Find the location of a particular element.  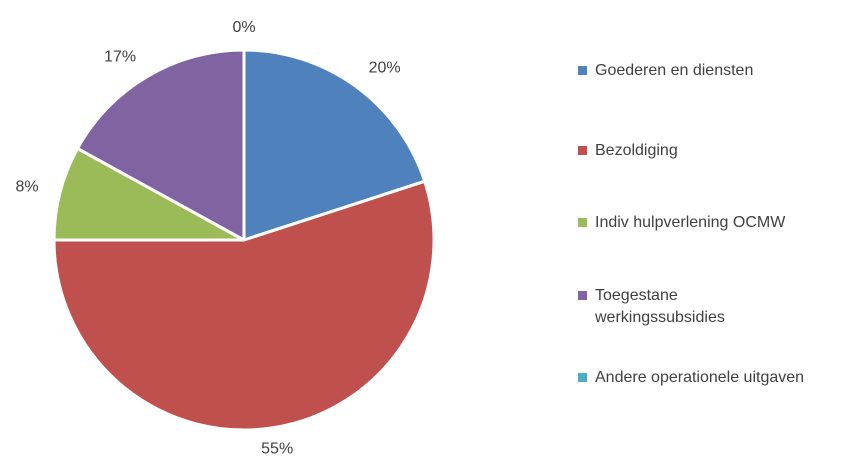

data-label: 17% is located at coordinates (120, 57).